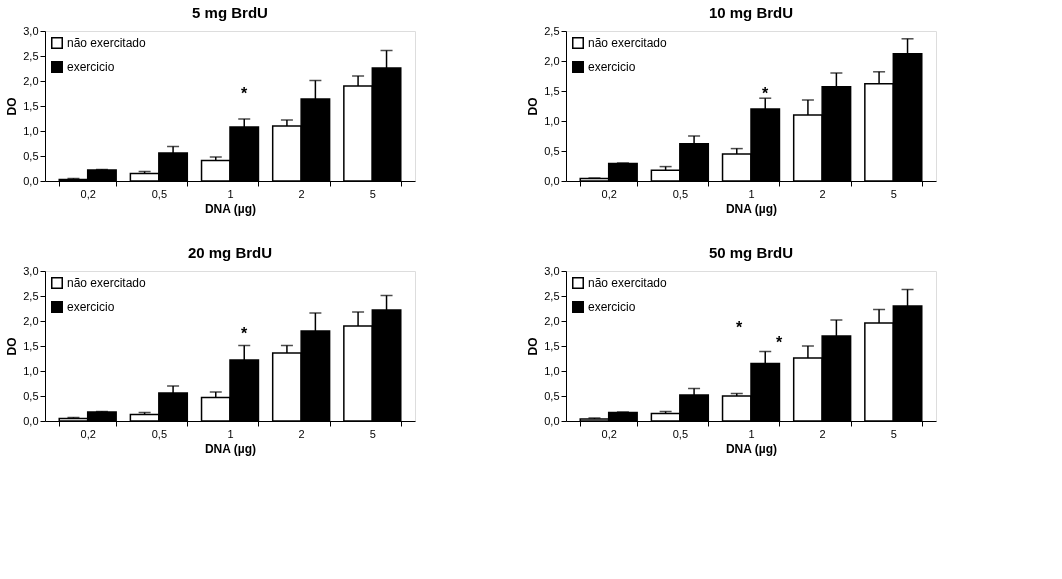 This screenshot has height=579, width=1062. Describe the element at coordinates (751, 252) in the screenshot. I see `chart-title: 50 mg BrdU` at that location.